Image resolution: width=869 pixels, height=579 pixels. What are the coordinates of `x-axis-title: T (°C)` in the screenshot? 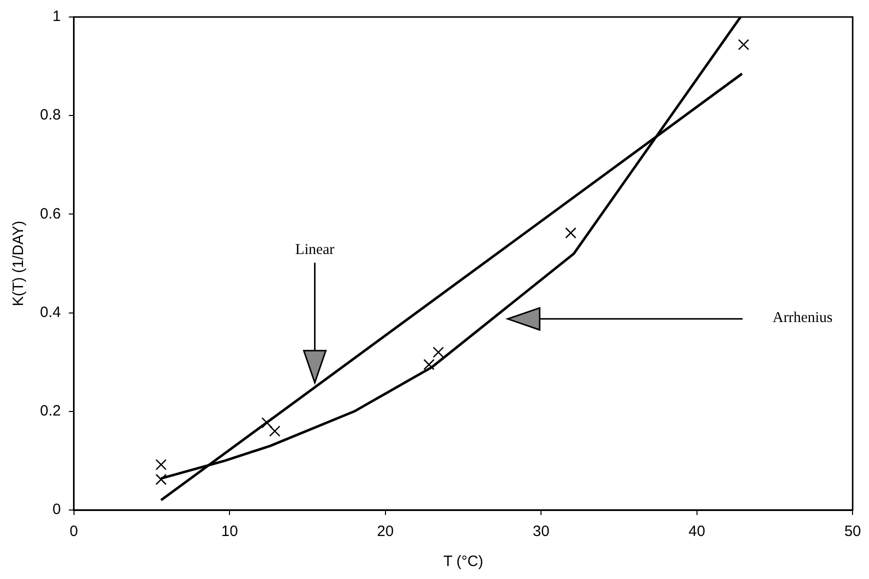 It's located at (463, 561).